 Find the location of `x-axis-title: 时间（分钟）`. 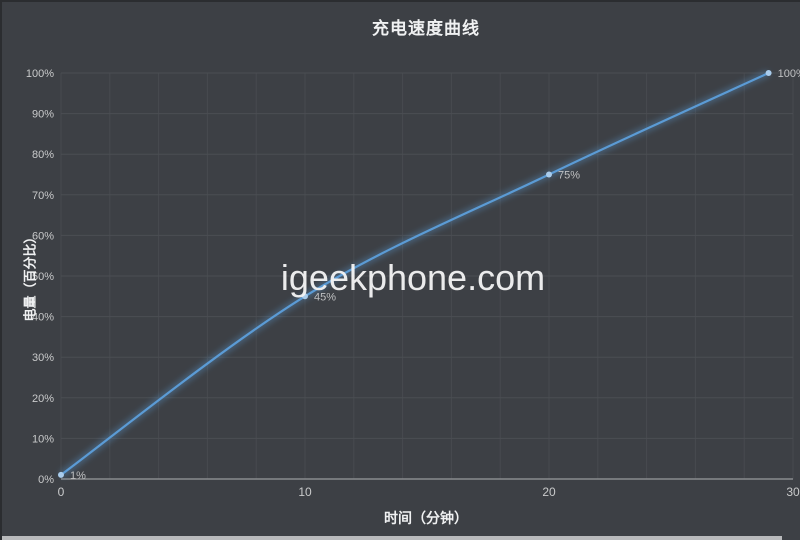

x-axis-title: 时间（分钟） is located at coordinates (426, 518).